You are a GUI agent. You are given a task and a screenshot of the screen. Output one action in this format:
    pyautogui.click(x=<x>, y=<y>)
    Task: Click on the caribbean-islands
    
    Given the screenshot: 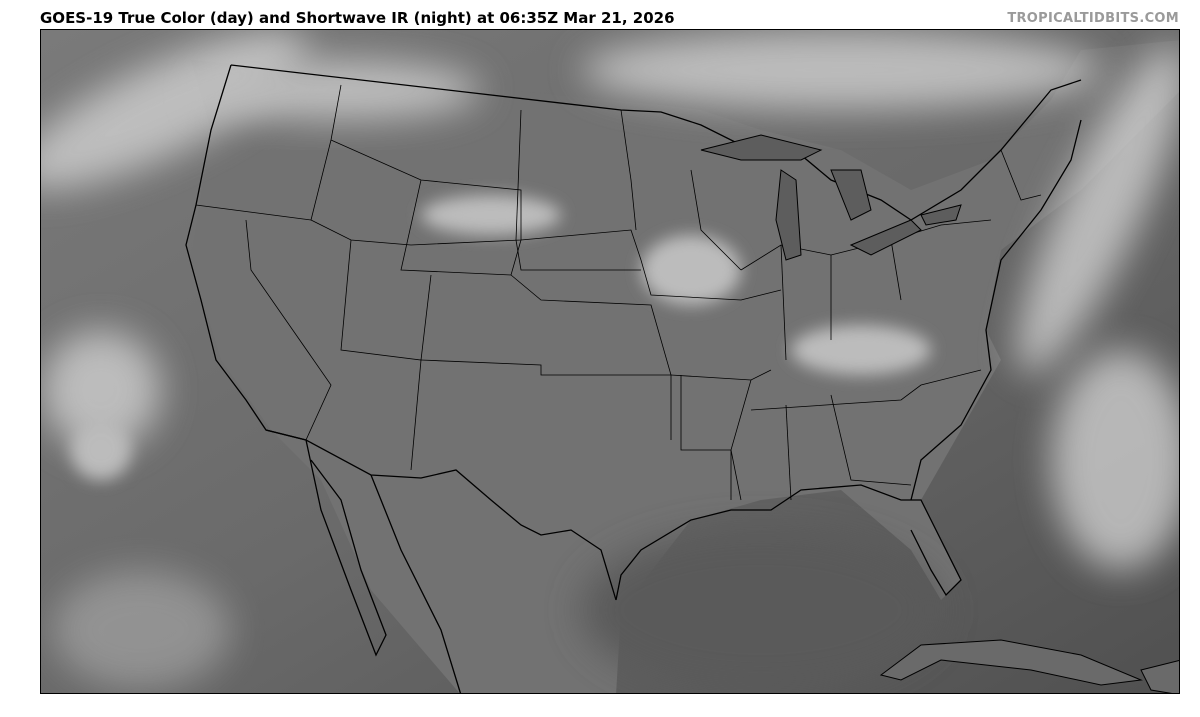 What is the action you would take?
    pyautogui.click(x=1029, y=666)
    